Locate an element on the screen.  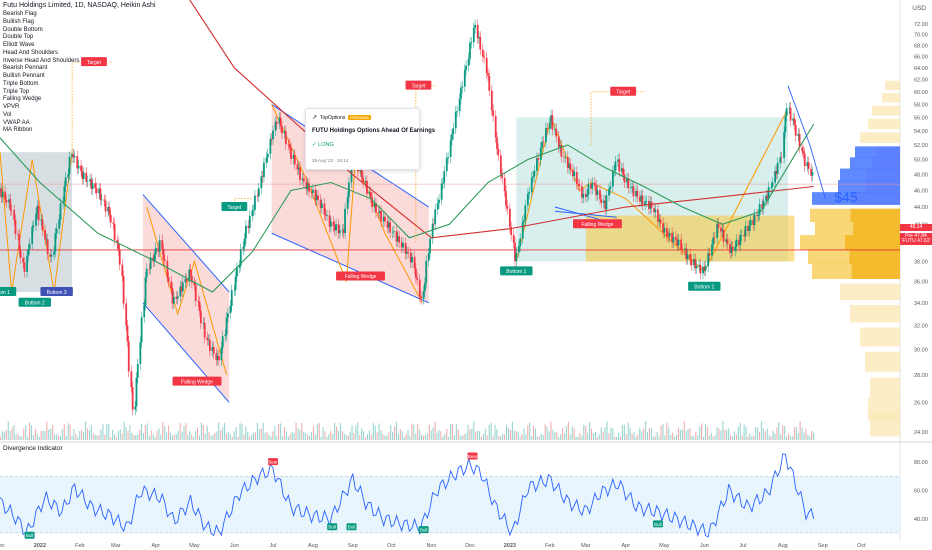
pattern-zigzag is located at coordinates (347, 204).